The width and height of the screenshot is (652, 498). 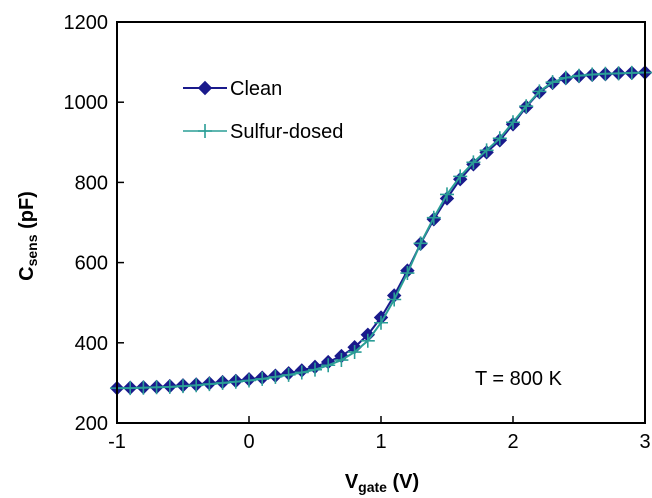 I want to click on x-axis-label-main: V, so click(x=352, y=482).